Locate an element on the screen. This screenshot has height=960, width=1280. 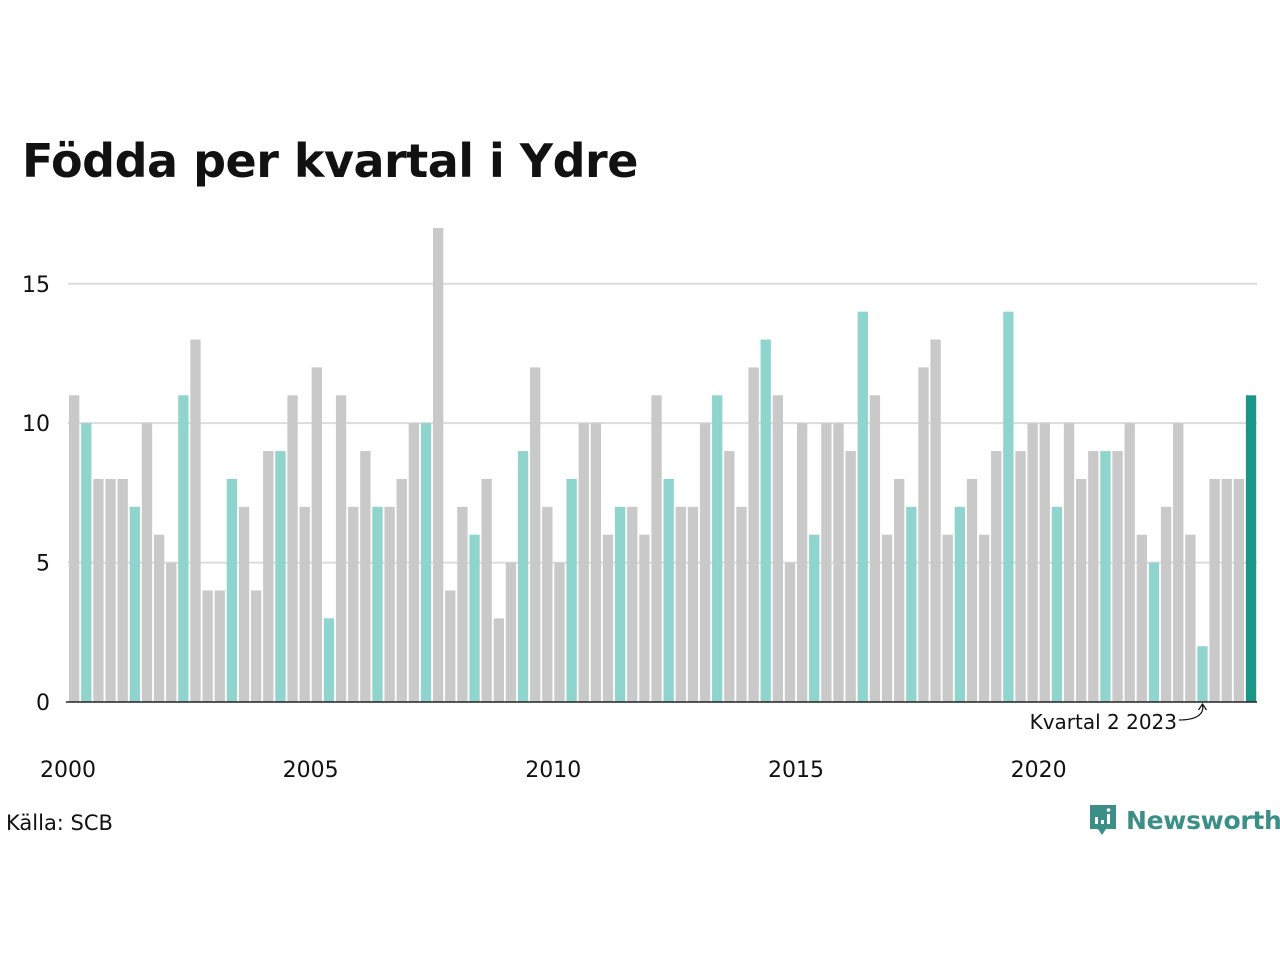
x-axis: 2000 2005 2010 2015 2020 is located at coordinates (648, 742).